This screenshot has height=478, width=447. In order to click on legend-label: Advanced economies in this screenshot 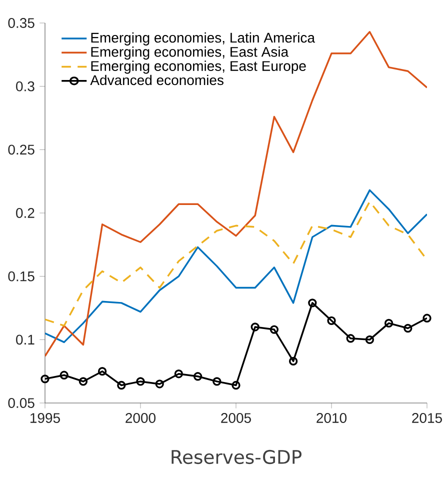, I will do `click(157, 80)`.